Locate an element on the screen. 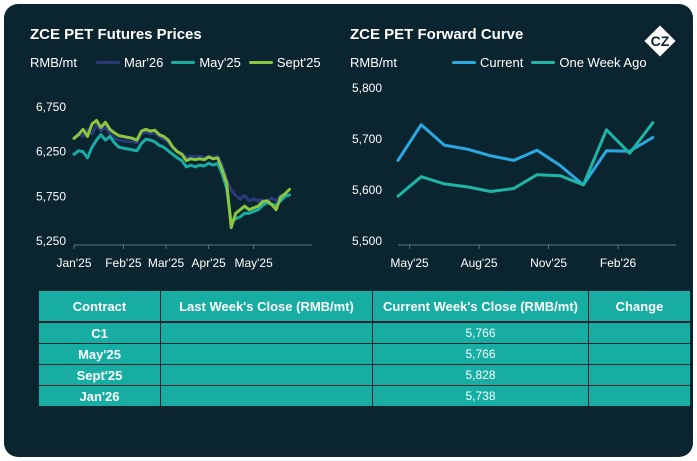 The width and height of the screenshot is (697, 461). right-chart-legend: Current One Week Ago is located at coordinates (545, 62).